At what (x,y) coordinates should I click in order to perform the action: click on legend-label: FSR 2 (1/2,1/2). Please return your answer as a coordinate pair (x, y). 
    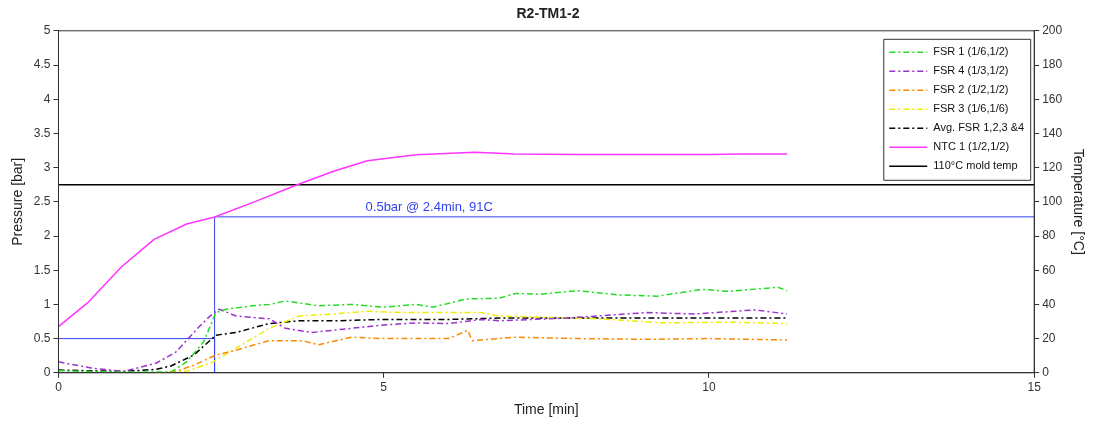
    Looking at the image, I should click on (971, 89).